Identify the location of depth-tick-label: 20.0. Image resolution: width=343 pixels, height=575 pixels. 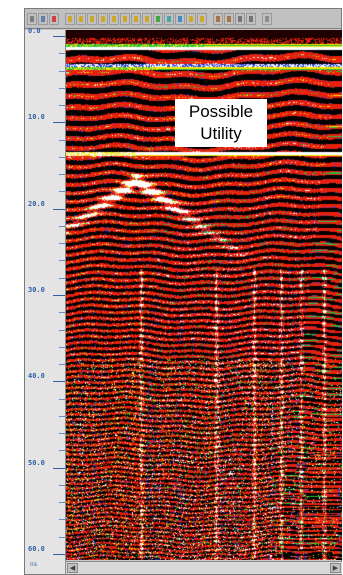
(36, 203).